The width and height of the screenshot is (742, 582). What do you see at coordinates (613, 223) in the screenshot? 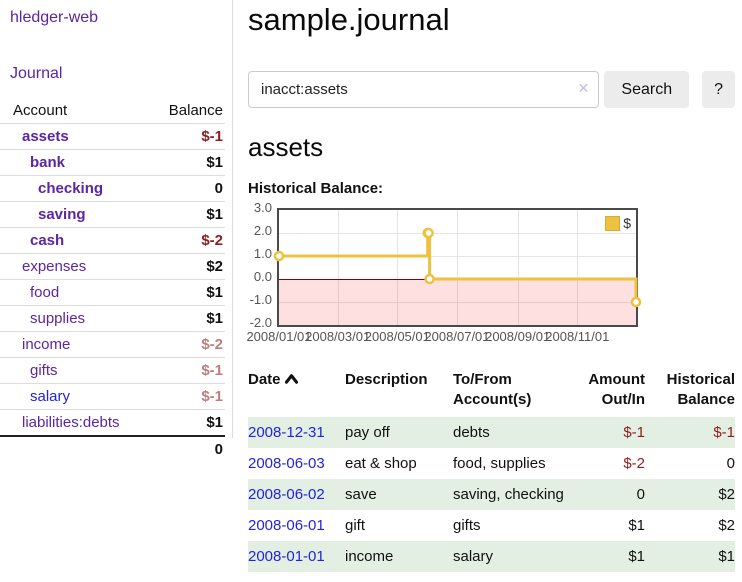
I see `legend-swatch-icon` at bounding box center [613, 223].